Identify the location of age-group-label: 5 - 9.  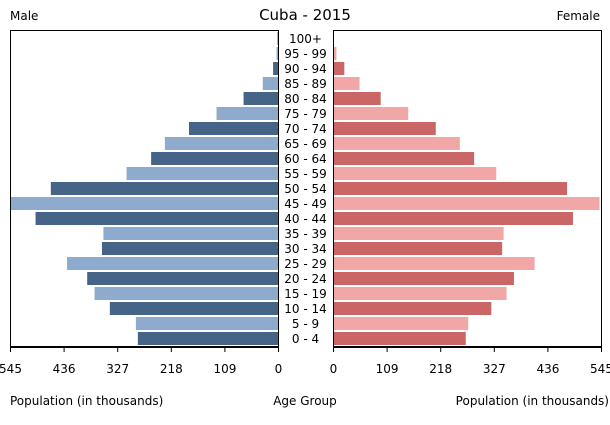
(305, 324).